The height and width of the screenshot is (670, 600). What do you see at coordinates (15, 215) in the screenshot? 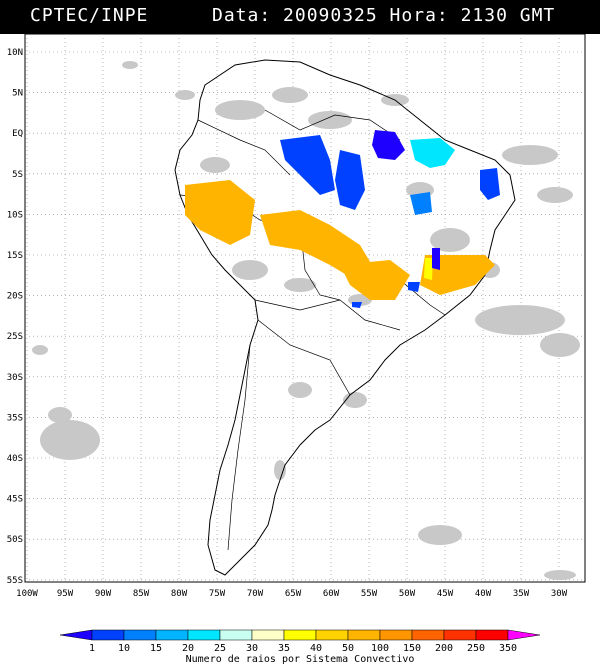
I see `lat-tick-label: 10S` at bounding box center [15, 215].